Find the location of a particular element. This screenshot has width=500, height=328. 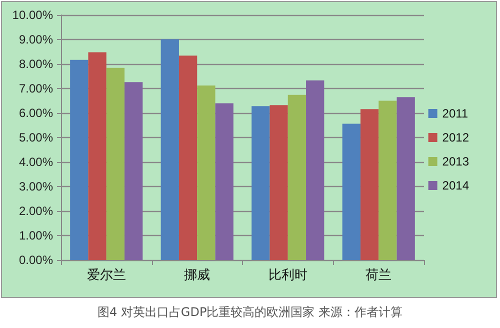

y-tick-label: 5.00% is located at coordinates (36, 137).